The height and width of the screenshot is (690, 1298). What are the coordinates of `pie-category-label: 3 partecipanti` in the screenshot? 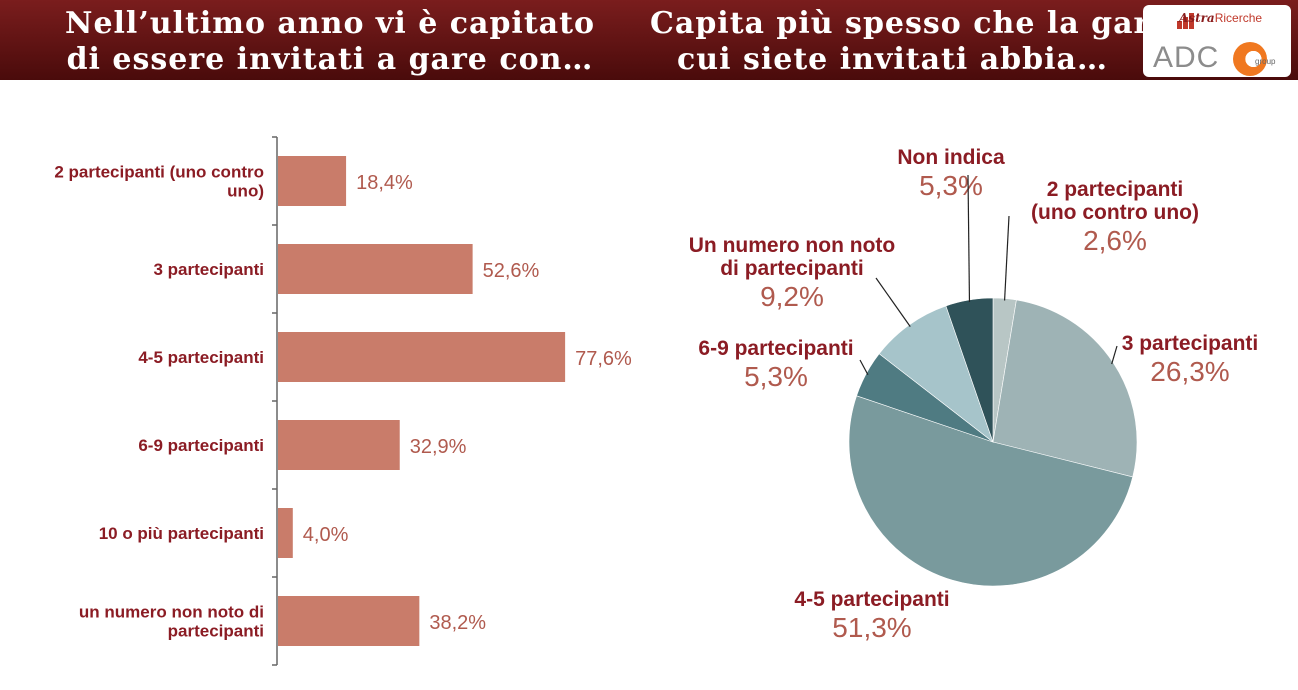 It's located at (1190, 343).